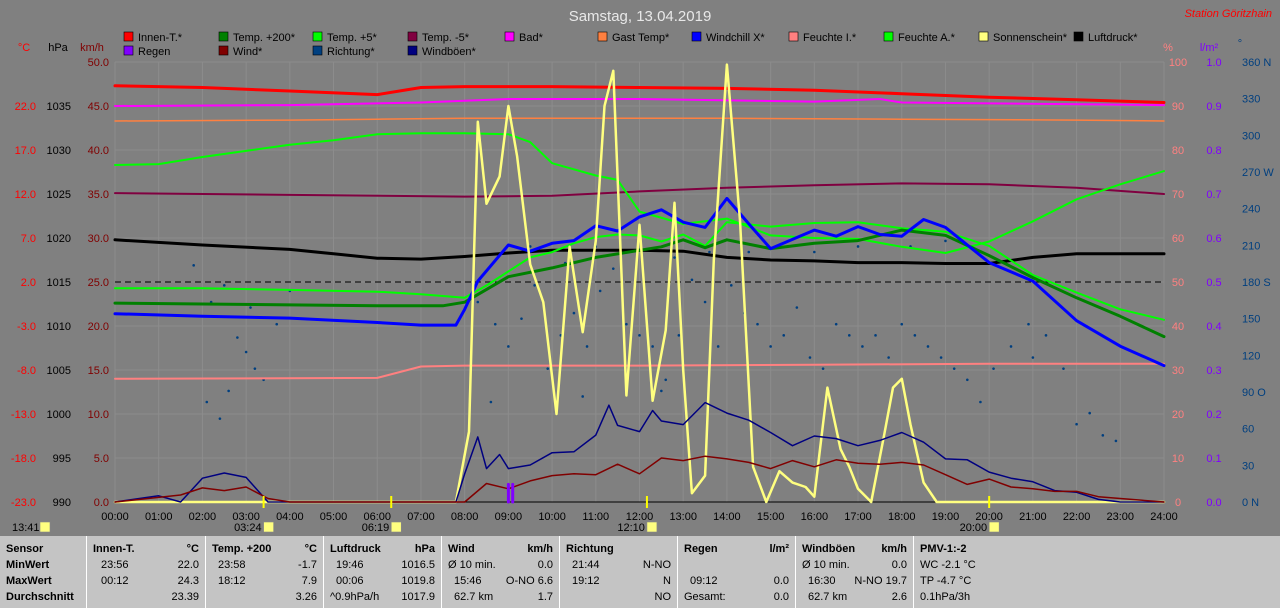  Describe the element at coordinates (830, 38) in the screenshot. I see `legend-label: Feuchte I.*` at that location.